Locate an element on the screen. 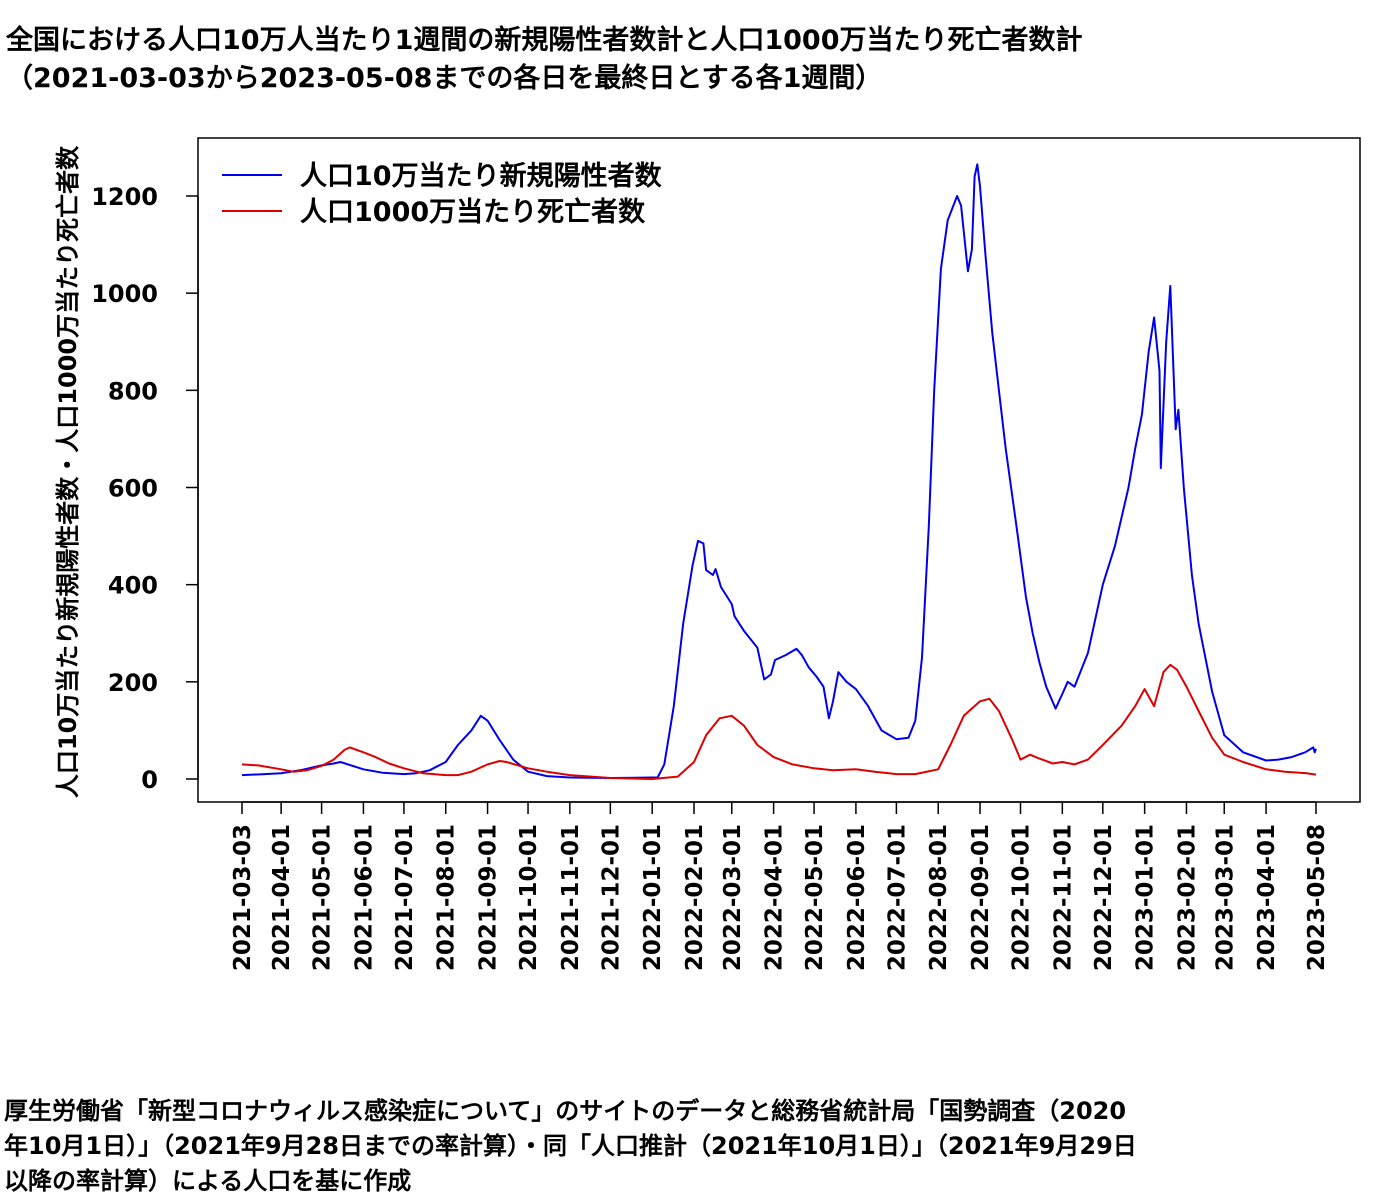 This screenshot has height=1200, width=1400. x-tick-label: 2021-03-03 is located at coordinates (243, 897).